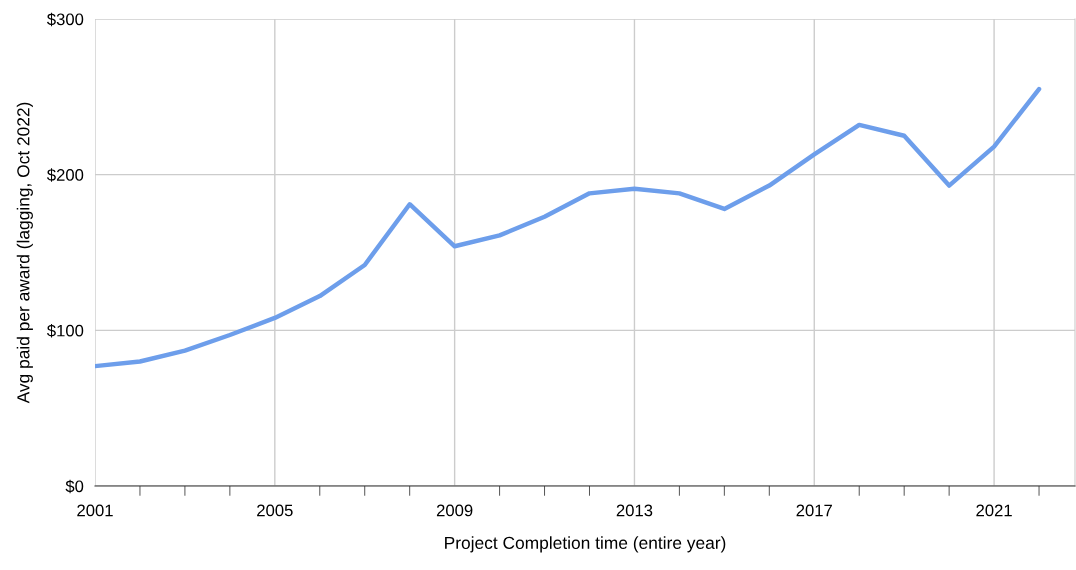  What do you see at coordinates (24, 253) in the screenshot?
I see `y-axis-title: Avg paid per award (lagging, Oct 2022)` at bounding box center [24, 253].